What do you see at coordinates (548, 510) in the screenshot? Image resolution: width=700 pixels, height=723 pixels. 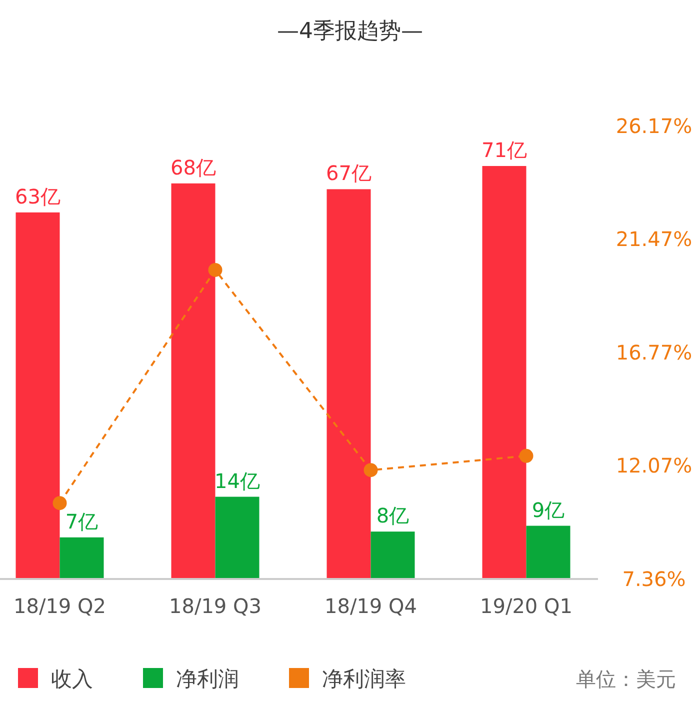 I see `data-label: 9亿` at bounding box center [548, 510].